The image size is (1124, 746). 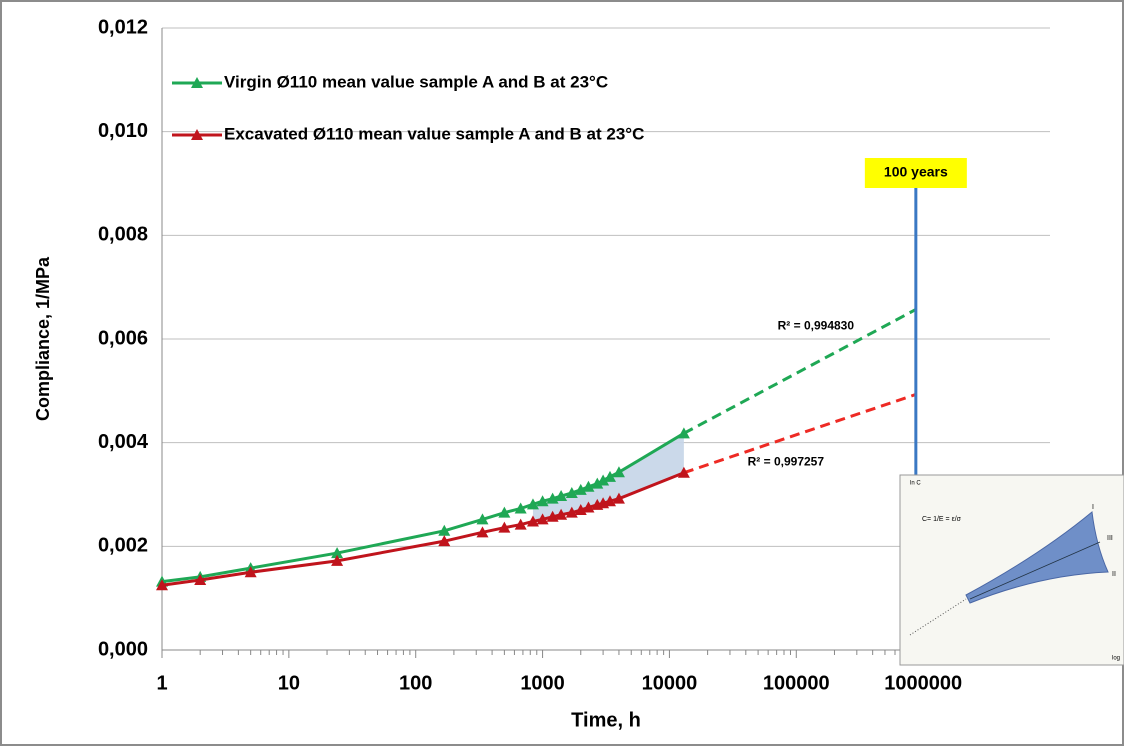 What do you see at coordinates (1093, 507) in the screenshot?
I see `inset-label: I` at bounding box center [1093, 507].